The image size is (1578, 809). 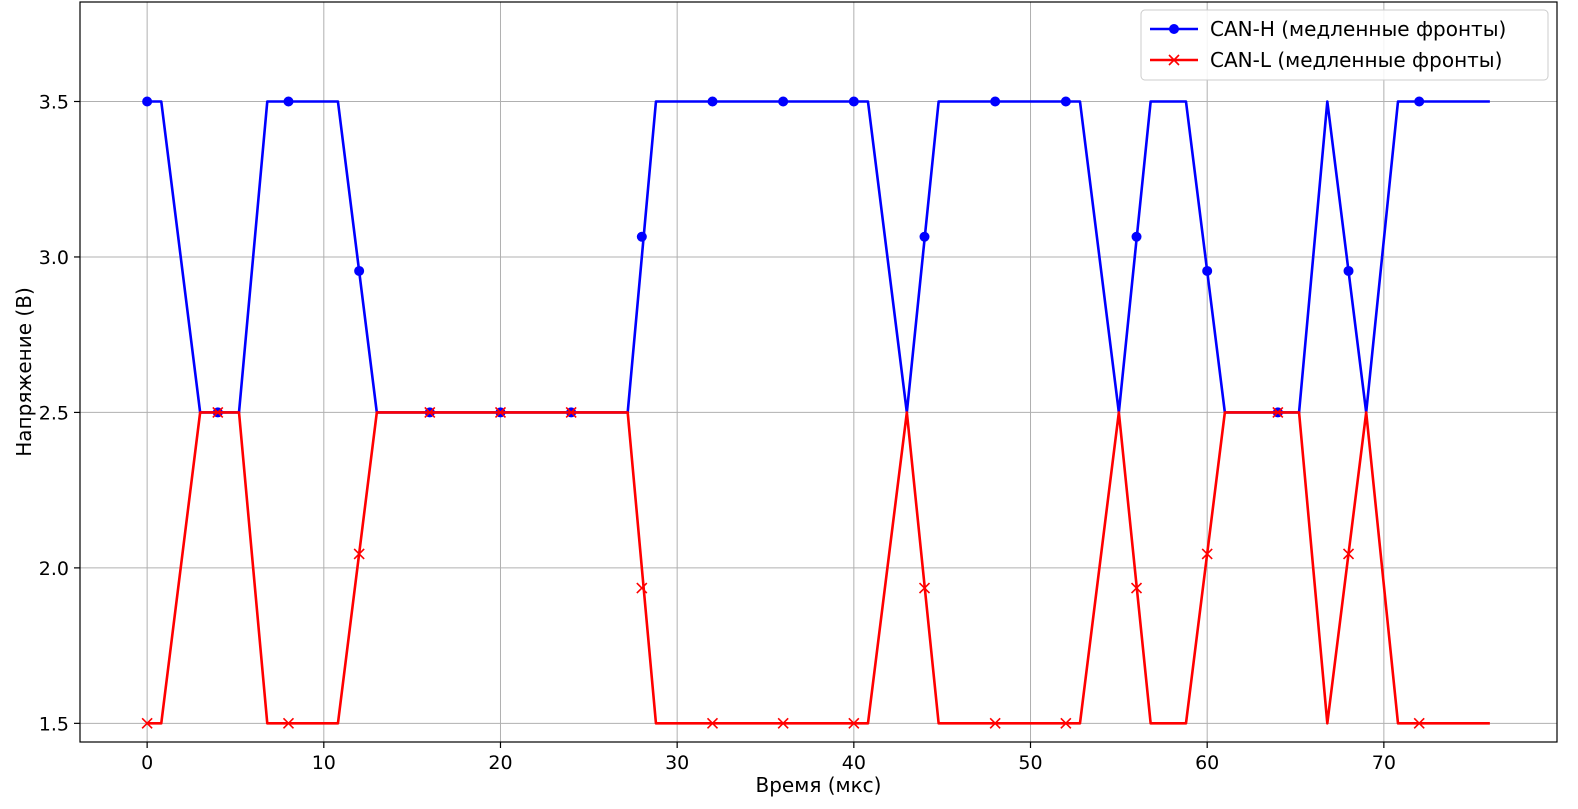 What do you see at coordinates (677, 763) in the screenshot?
I see `x-tick-label: 30` at bounding box center [677, 763].